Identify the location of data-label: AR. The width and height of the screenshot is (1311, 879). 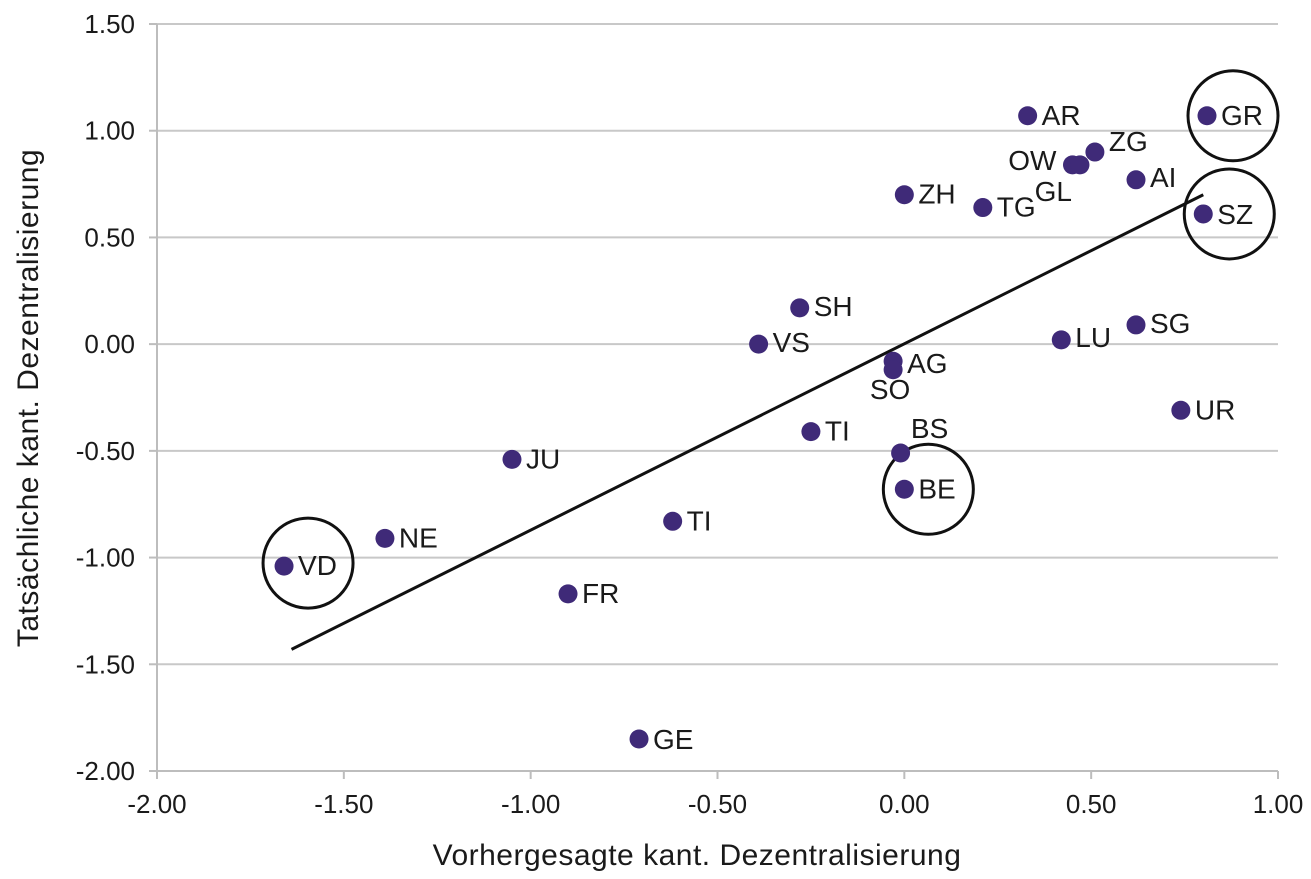
(1061, 115).